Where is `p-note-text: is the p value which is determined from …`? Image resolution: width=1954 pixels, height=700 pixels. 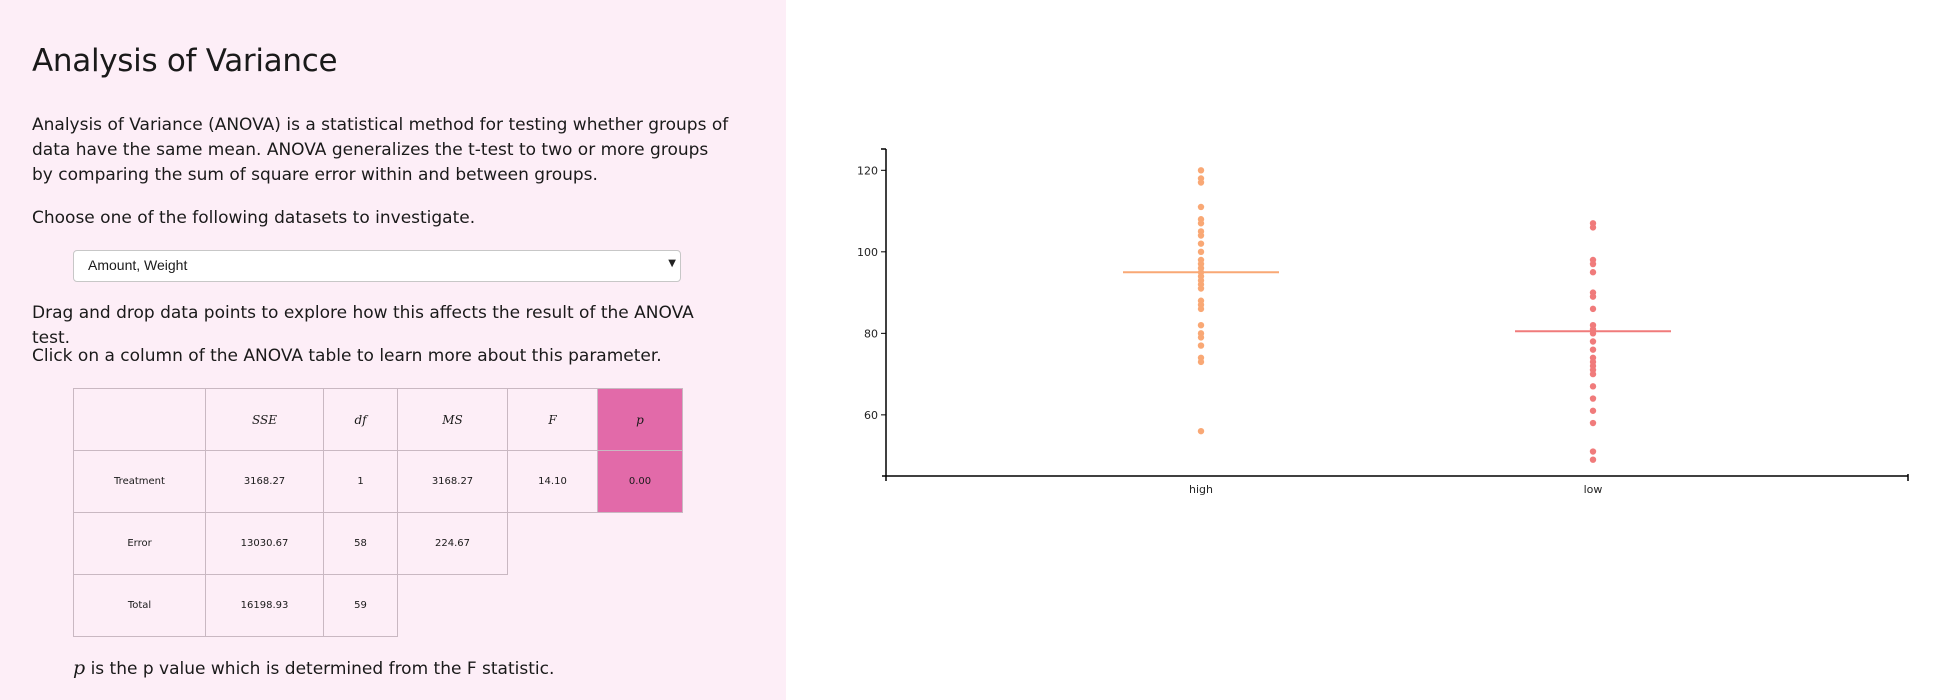
p-note-text: is the p value which is determined from … is located at coordinates (320, 669).